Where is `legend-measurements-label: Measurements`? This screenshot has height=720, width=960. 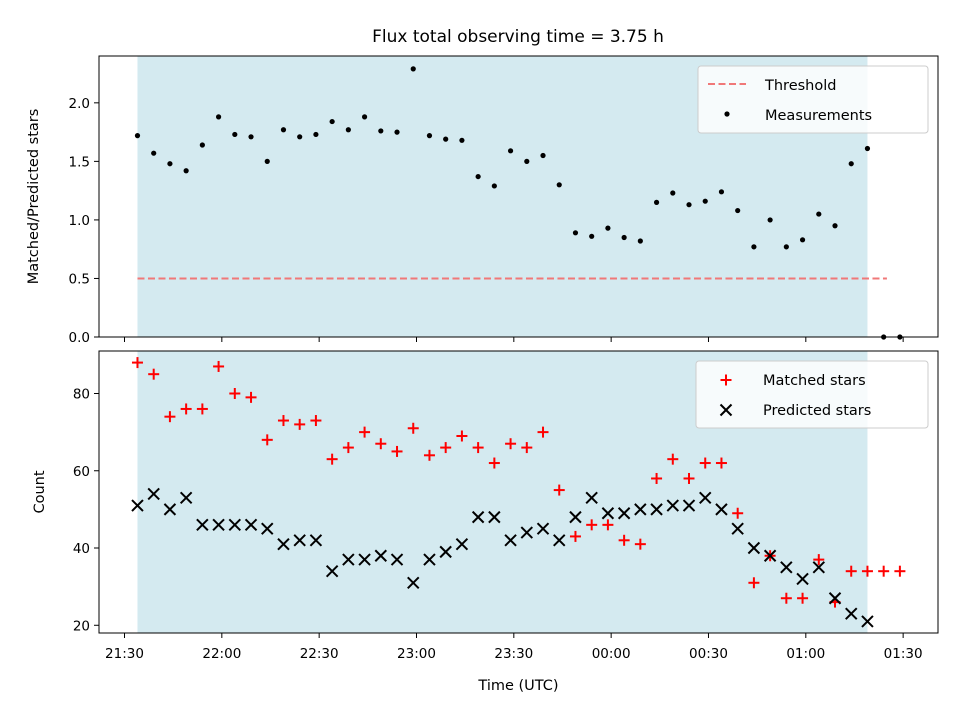 legend-measurements-label: Measurements is located at coordinates (818, 116).